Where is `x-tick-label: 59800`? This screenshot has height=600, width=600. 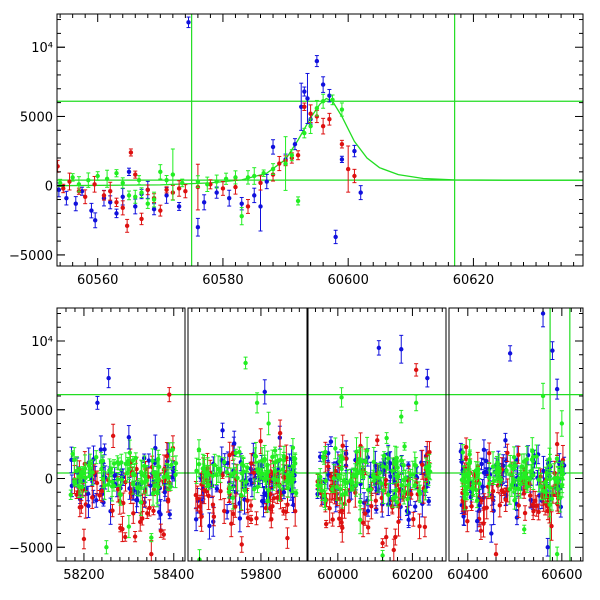 x-tick-label: 59800 is located at coordinates (260, 575).